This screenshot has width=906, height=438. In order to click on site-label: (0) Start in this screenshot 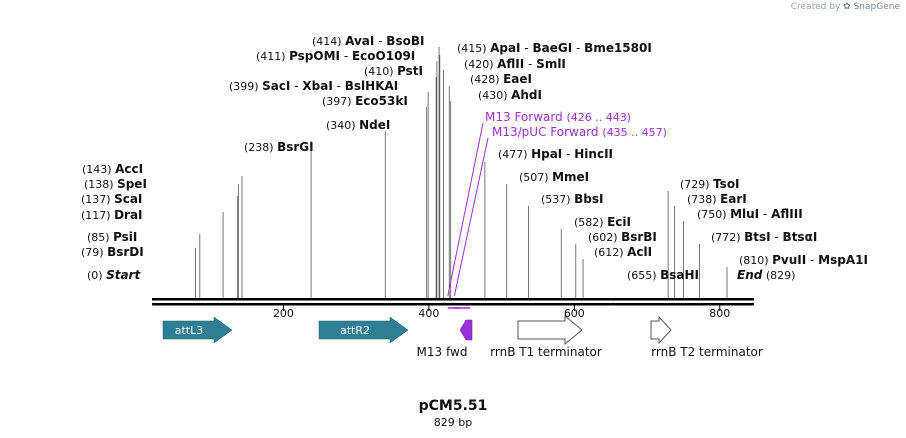, I will do `click(114, 275)`.